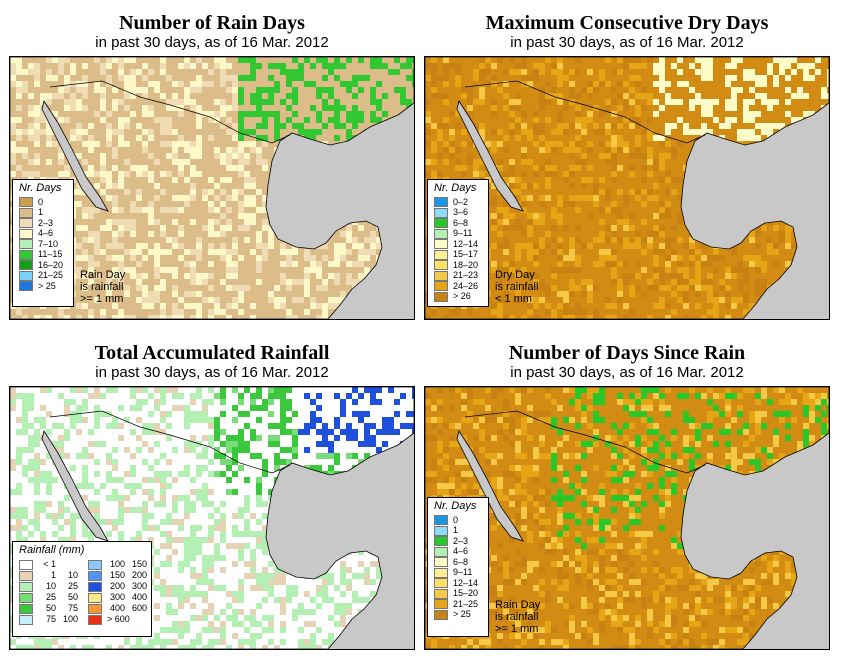 This screenshot has width=846, height=658. Describe the element at coordinates (461, 234) in the screenshot. I see `legend-entry: 9–11` at that location.